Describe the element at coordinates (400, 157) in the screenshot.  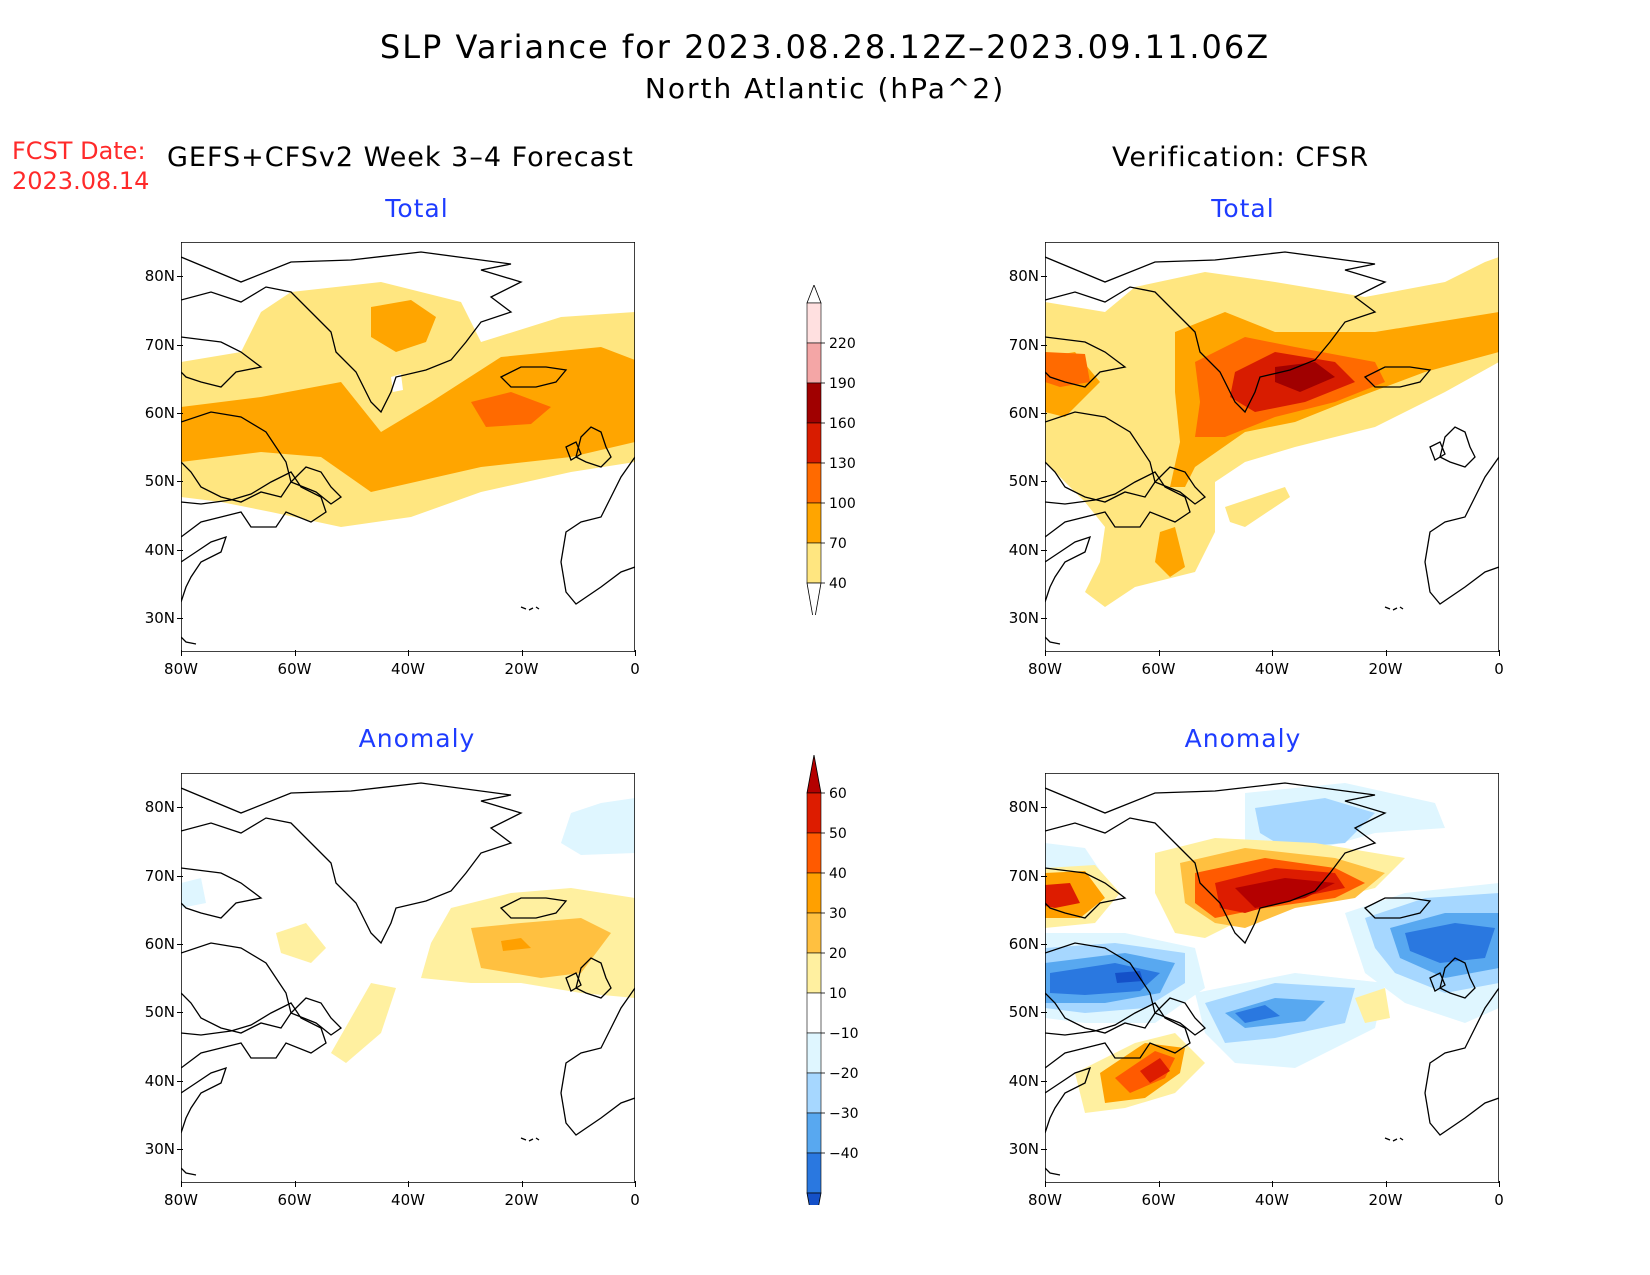
I see `forecast-column-title: GEFS+CFSv2 Week 3–4 Forecast` at that location.